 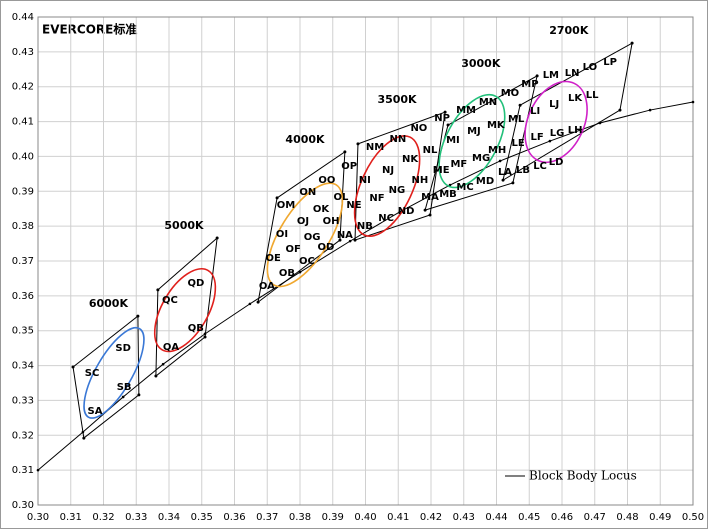 I want to click on x-tick-label: 0.30, so click(x=38, y=517).